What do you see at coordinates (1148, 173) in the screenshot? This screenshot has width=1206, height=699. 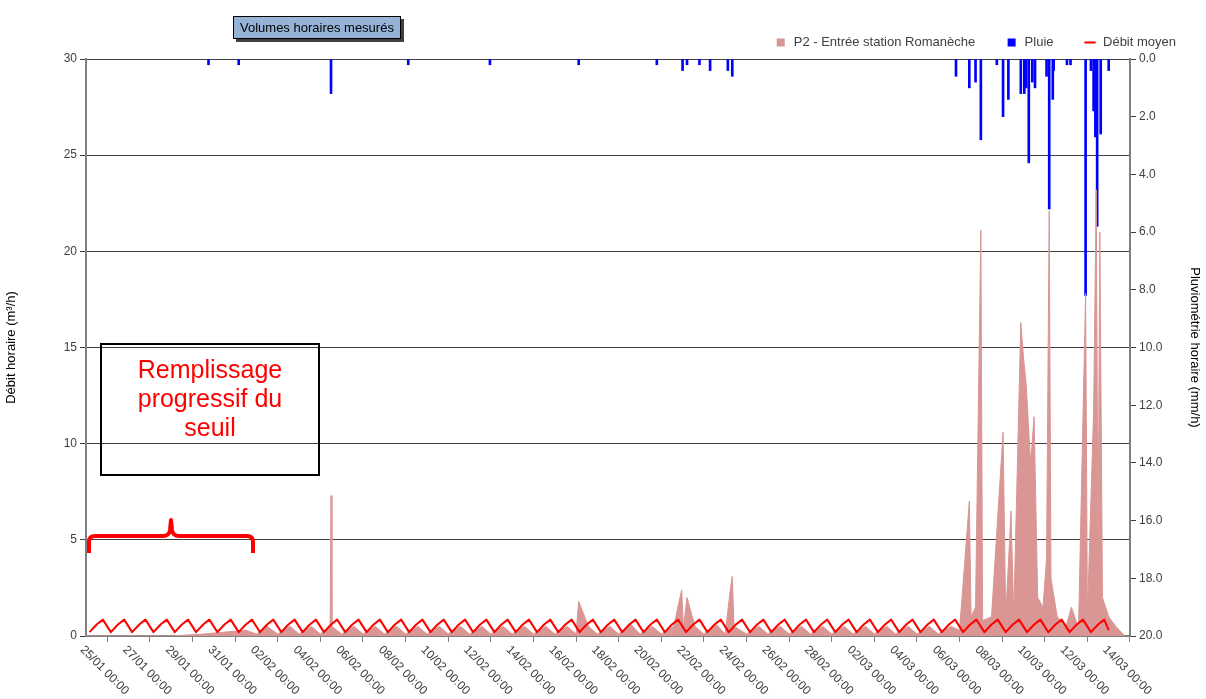 I see `y2-tick-label: 4.0` at bounding box center [1148, 173].